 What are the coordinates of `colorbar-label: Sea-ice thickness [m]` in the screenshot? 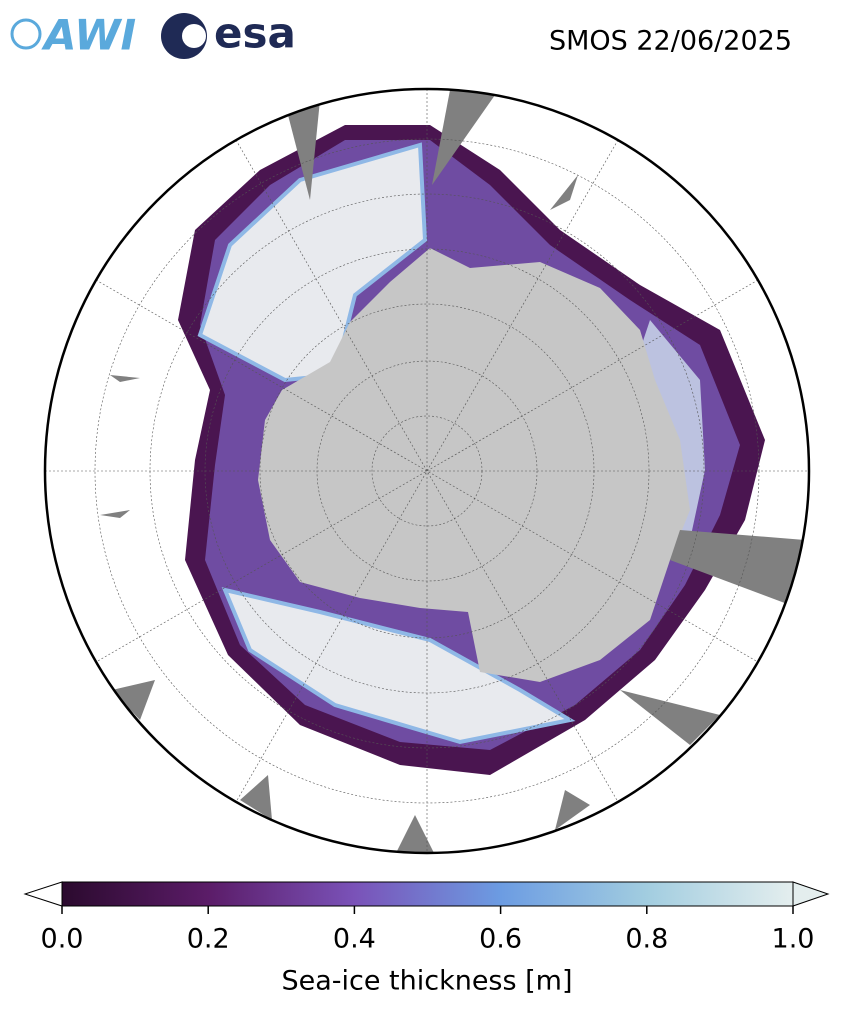 It's located at (426, 981).